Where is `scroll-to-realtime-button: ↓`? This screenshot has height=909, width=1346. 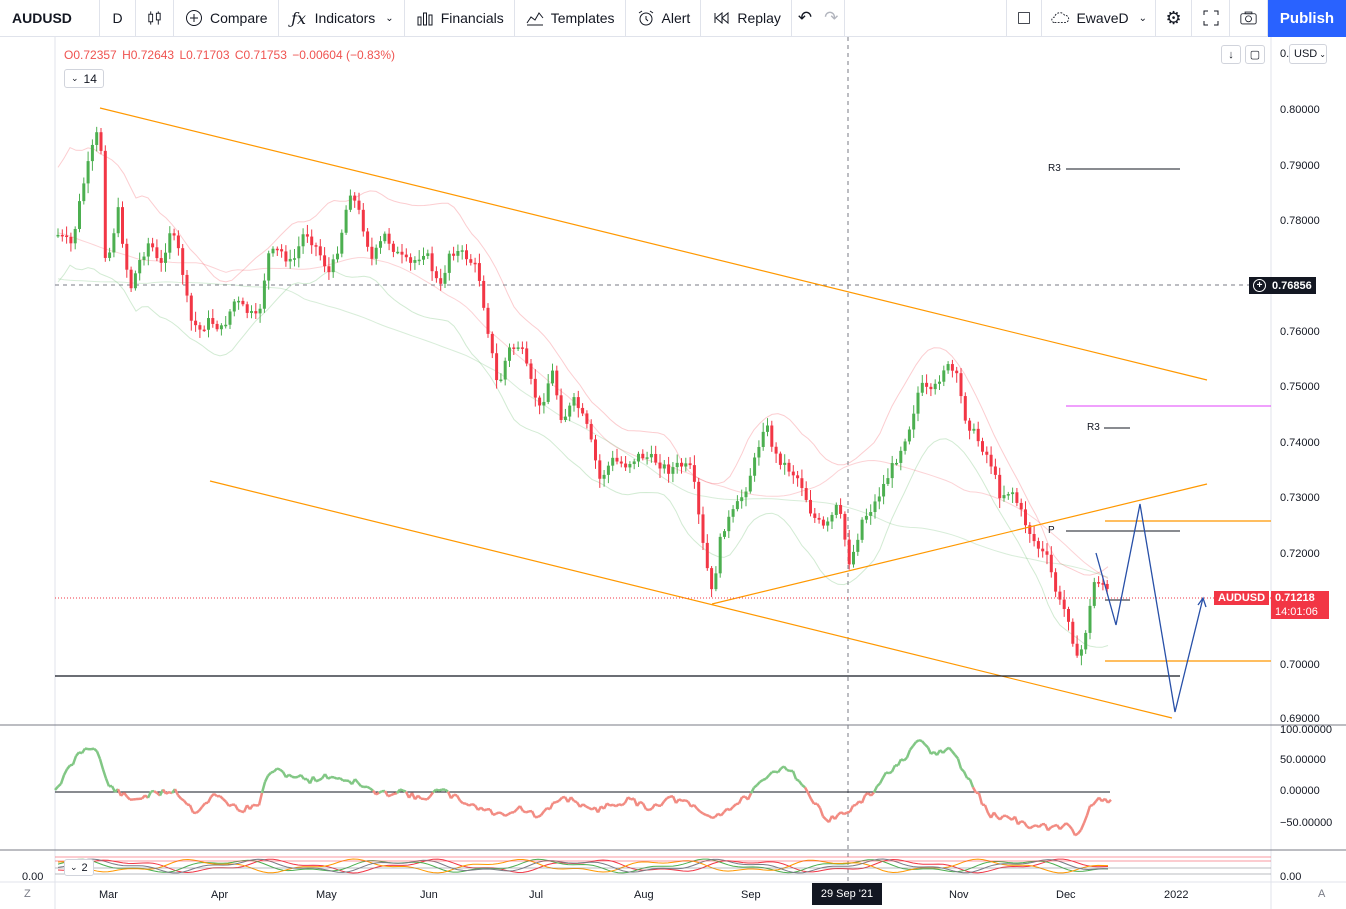 scroll-to-realtime-button: ↓ is located at coordinates (1231, 54).